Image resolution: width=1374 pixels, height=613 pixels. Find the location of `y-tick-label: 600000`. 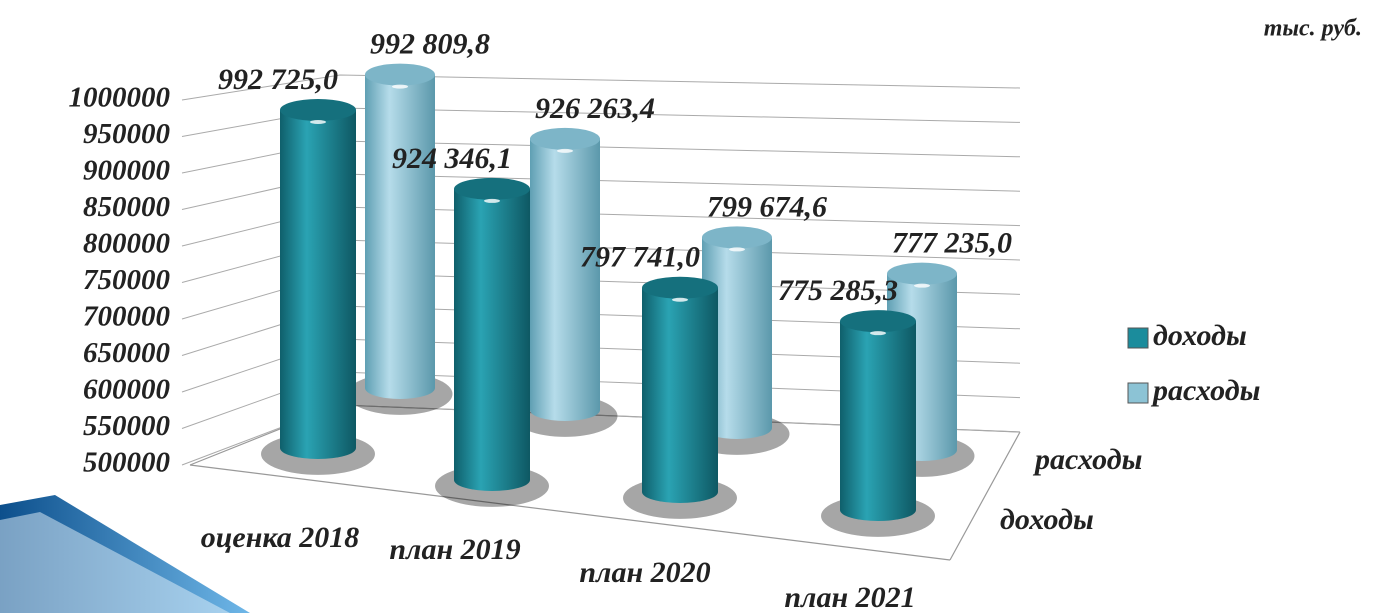

y-tick-label: 600000 is located at coordinates (126, 390).